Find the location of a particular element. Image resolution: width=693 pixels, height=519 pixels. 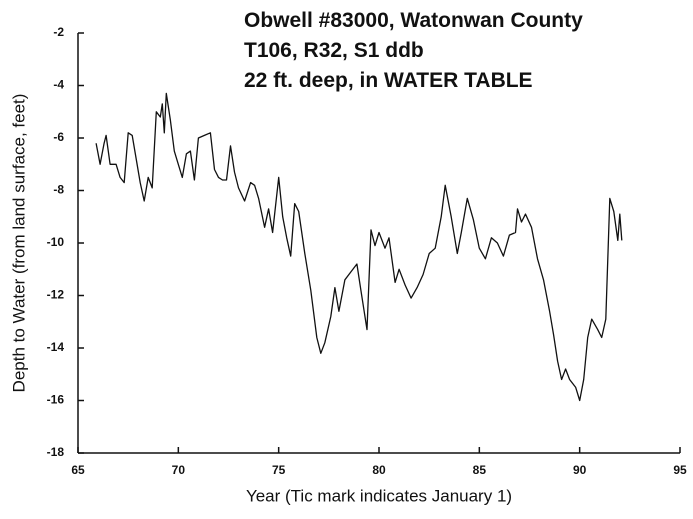

y-tick-label: -18 is located at coordinates (56, 452).